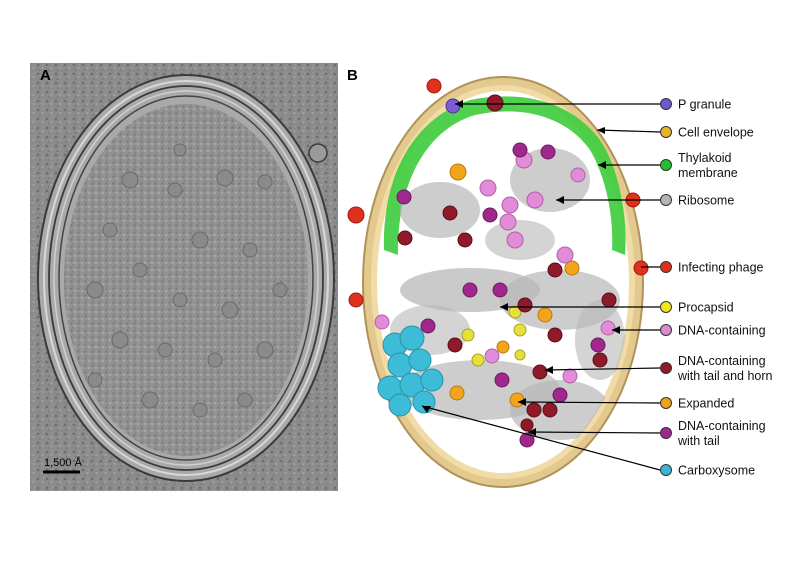  I want to click on legend-swatch-p-granule, so click(666, 104).